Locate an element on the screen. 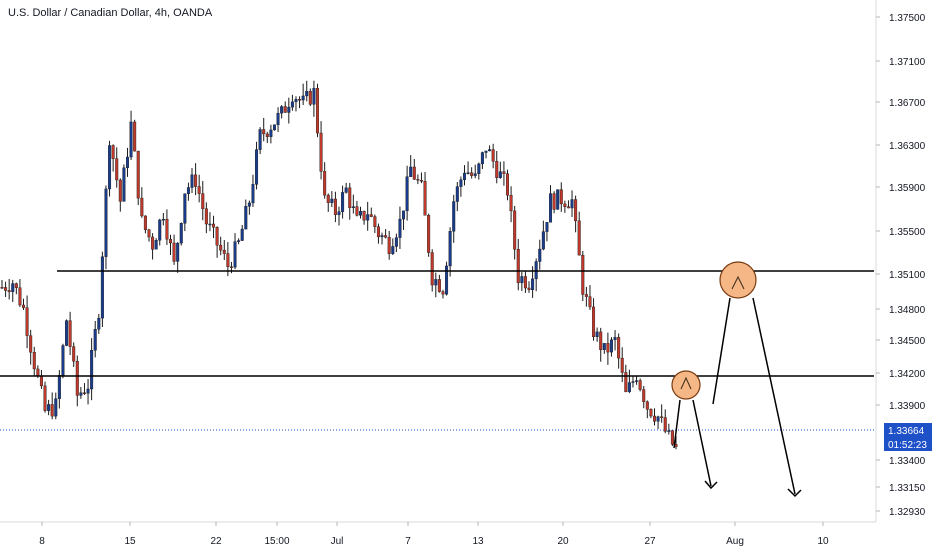 This screenshot has width=932, height=555. time-tick-label: 20 is located at coordinates (563, 541).